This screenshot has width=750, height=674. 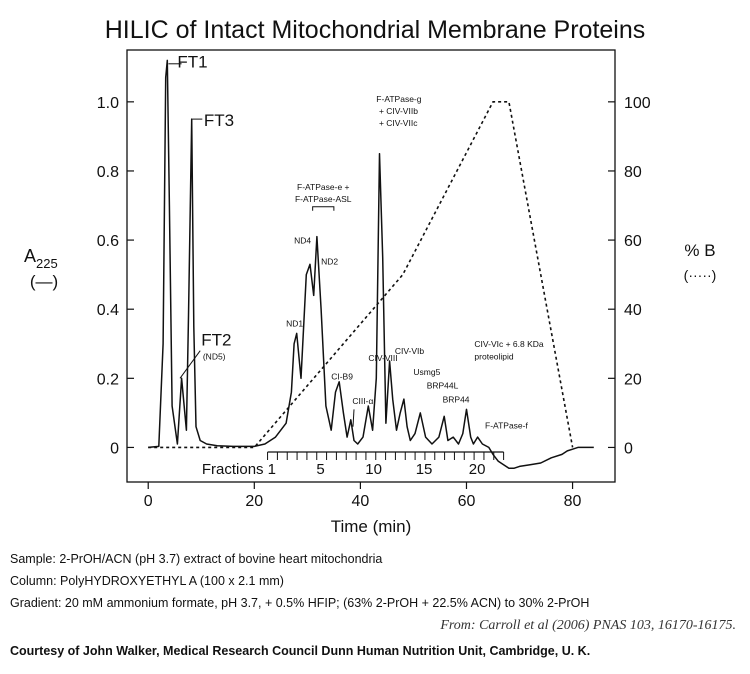 What do you see at coordinates (456, 400) in the screenshot?
I see `peak-label: BRP44` at bounding box center [456, 400].